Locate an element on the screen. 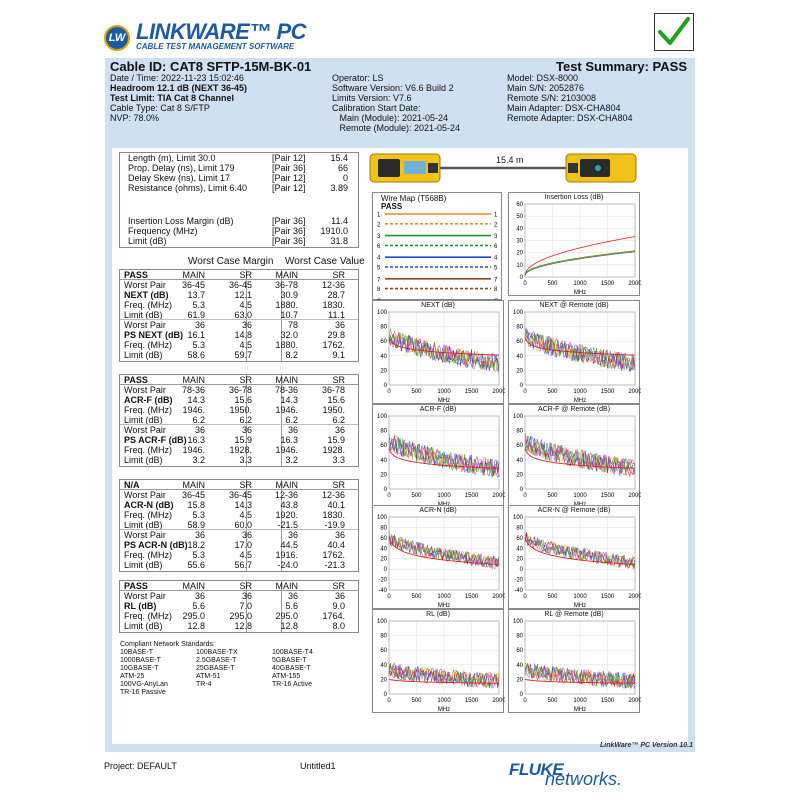  untitled-label: Untitled1 is located at coordinates (318, 766).